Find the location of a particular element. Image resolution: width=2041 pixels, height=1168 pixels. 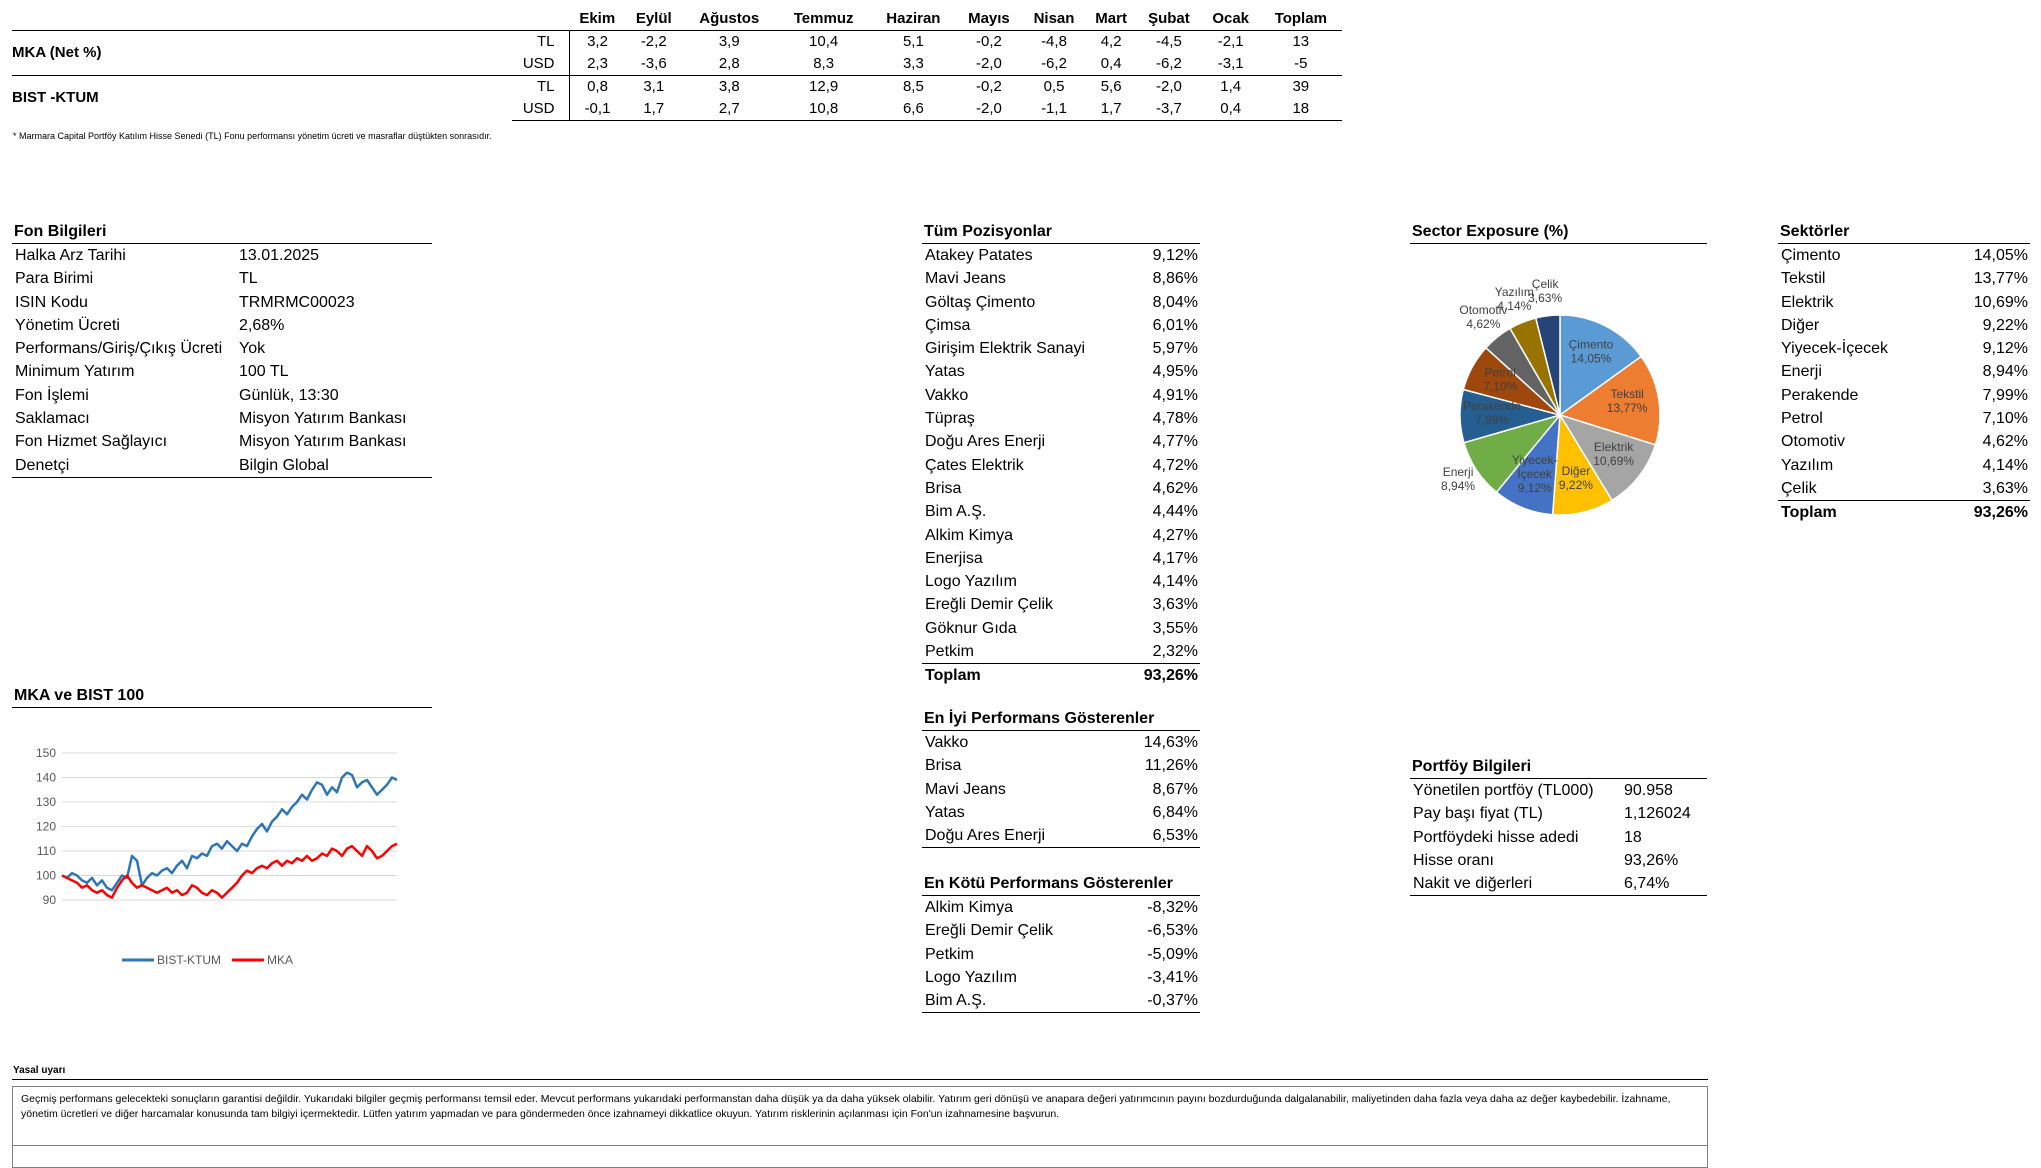

fund-info-label: Denetçi is located at coordinates (42, 465).